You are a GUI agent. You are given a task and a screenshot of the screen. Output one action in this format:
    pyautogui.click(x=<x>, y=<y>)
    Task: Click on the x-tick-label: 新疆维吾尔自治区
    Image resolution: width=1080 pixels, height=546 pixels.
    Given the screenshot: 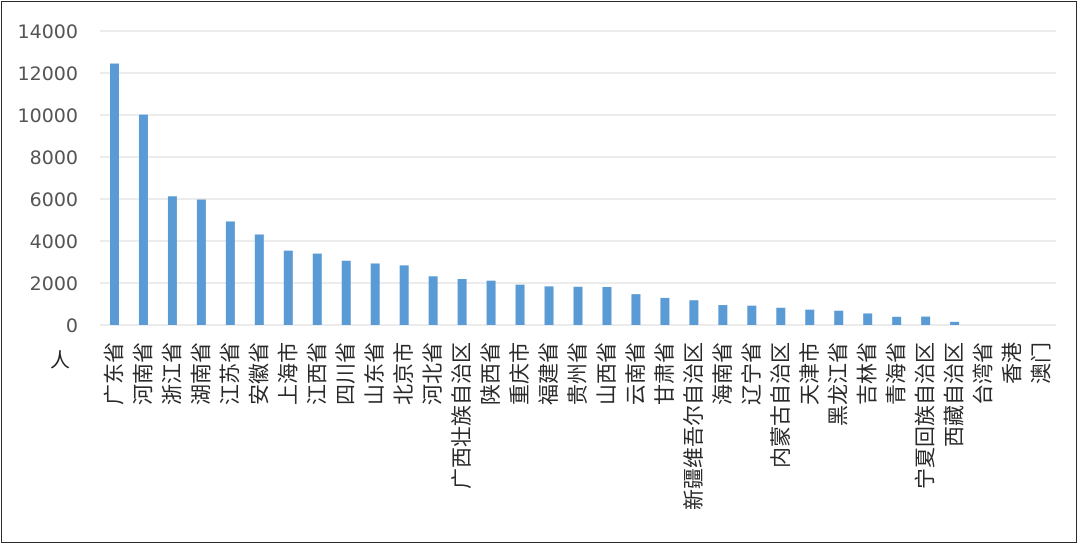 What is the action you would take?
    pyautogui.click(x=694, y=426)
    